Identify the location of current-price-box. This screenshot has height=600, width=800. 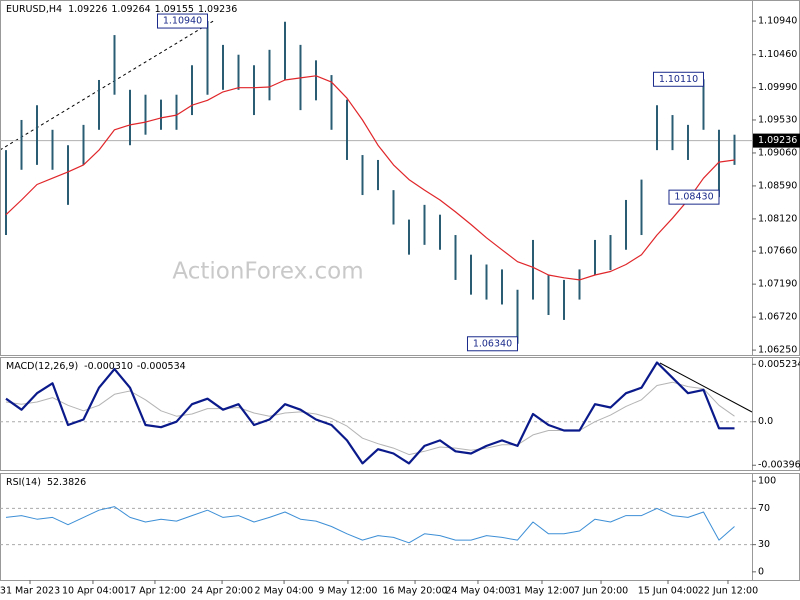
(776, 140).